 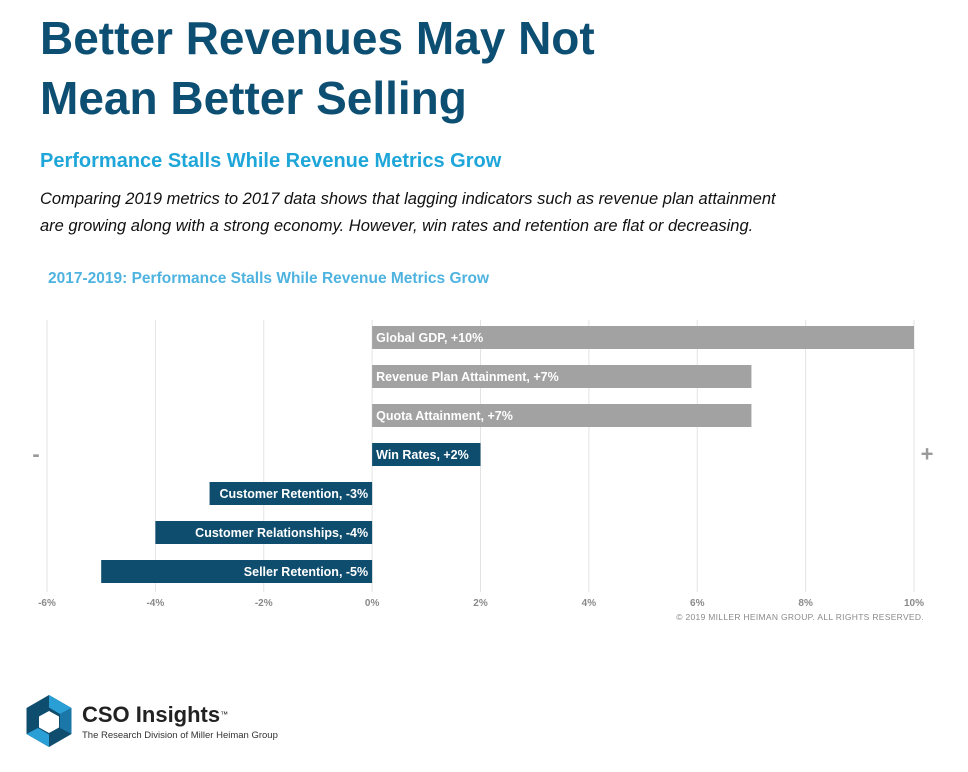 What do you see at coordinates (927, 454) in the screenshot?
I see `positive-marker: +` at bounding box center [927, 454].